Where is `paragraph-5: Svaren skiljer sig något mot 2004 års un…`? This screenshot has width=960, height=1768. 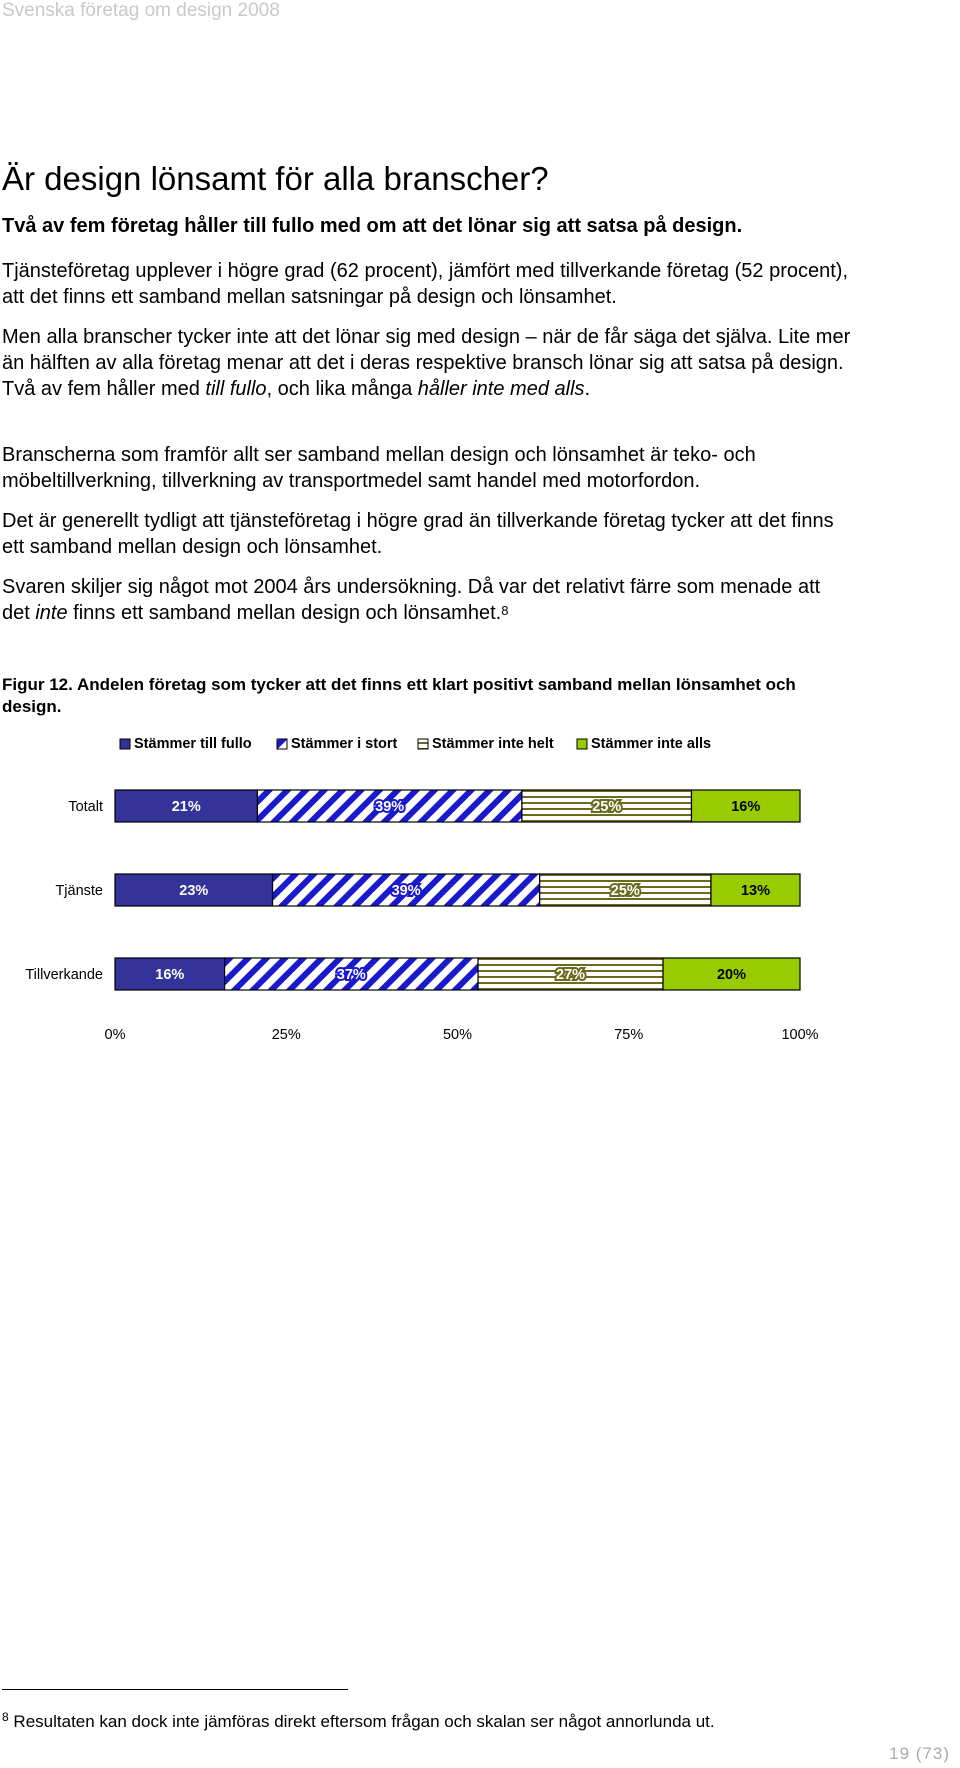 paragraph-5: Svaren skiljer sig något mot 2004 års un… is located at coordinates (427, 600).